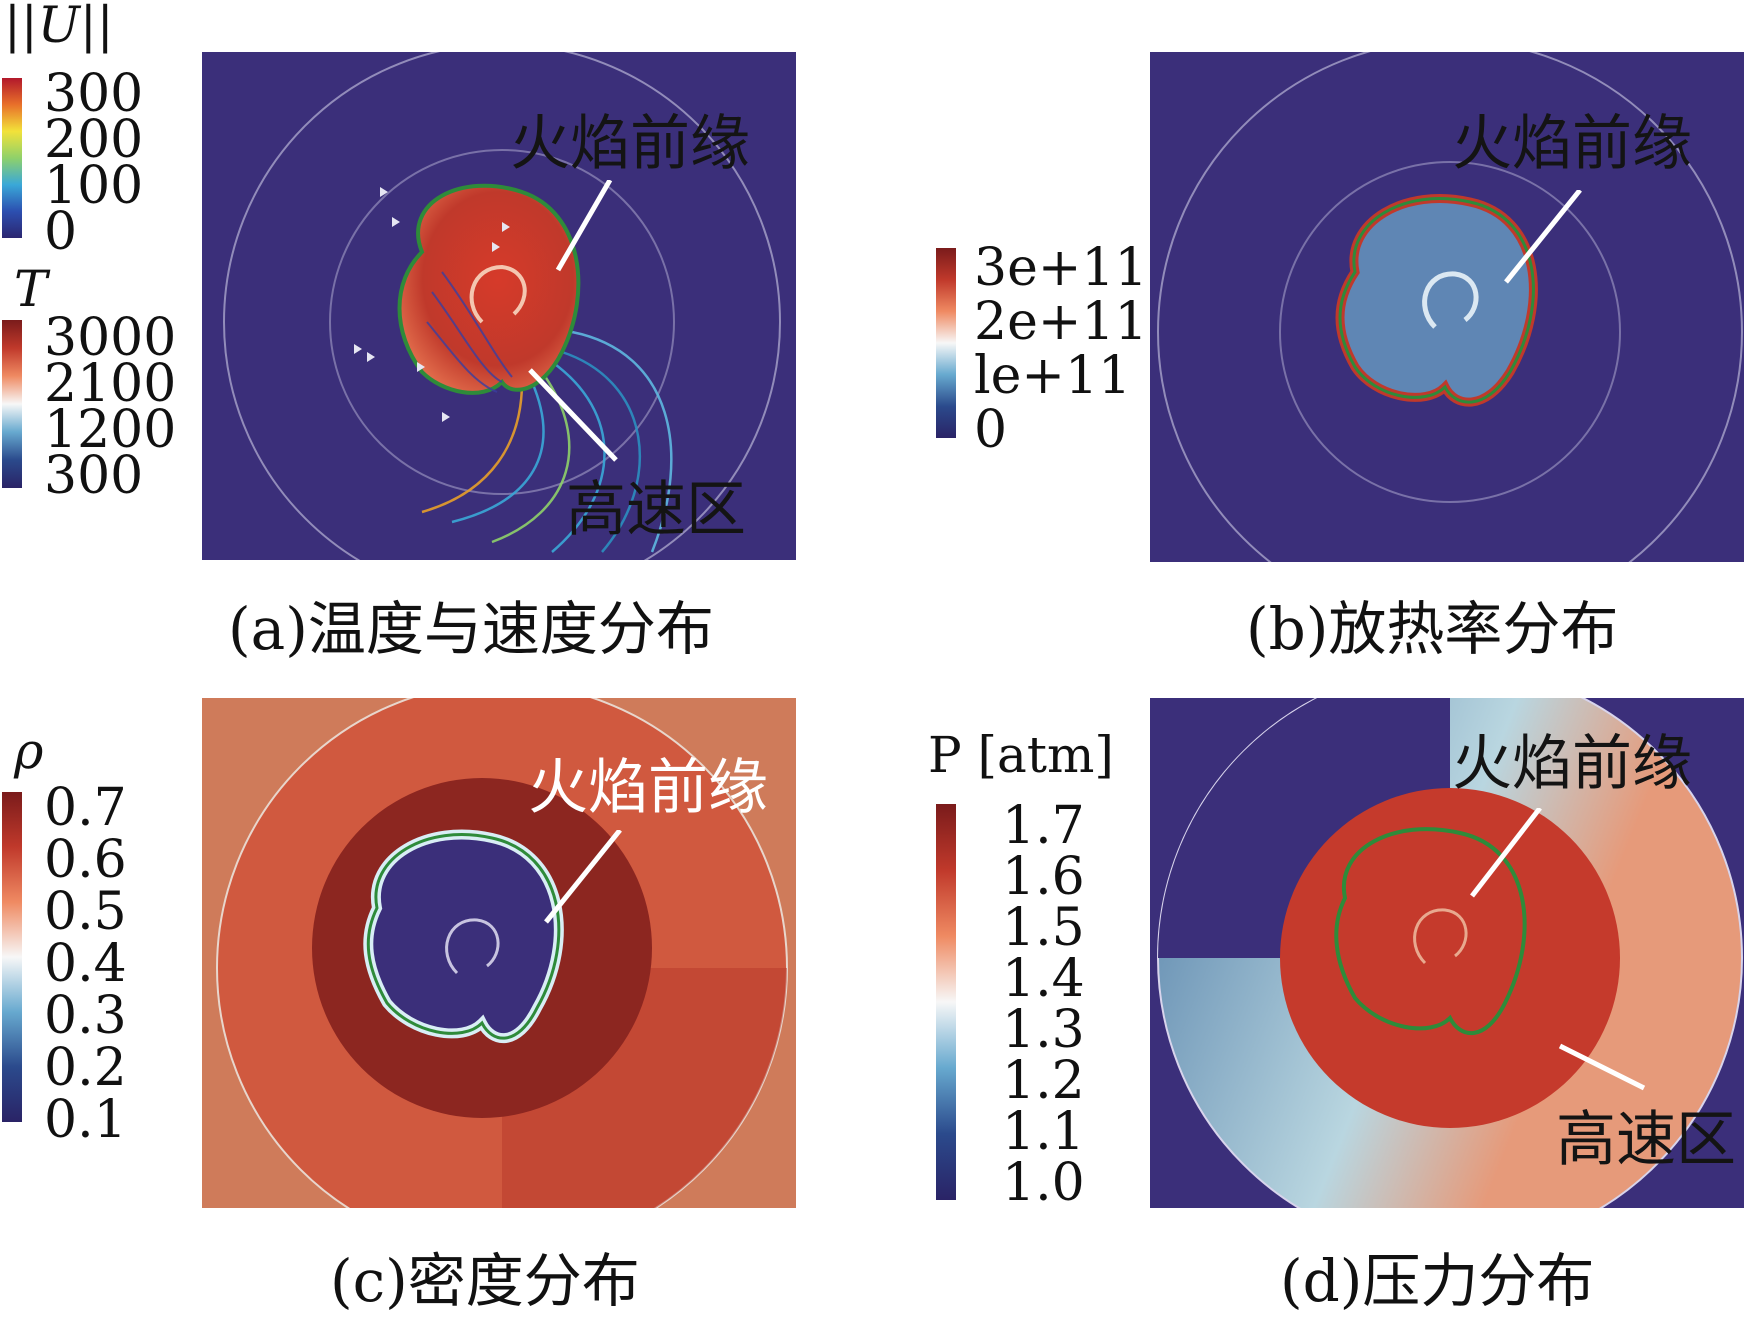 Image resolution: width=1751 pixels, height=1318 pixels. Describe the element at coordinates (946, 1002) in the screenshot. I see `pressure-colorbar` at that location.